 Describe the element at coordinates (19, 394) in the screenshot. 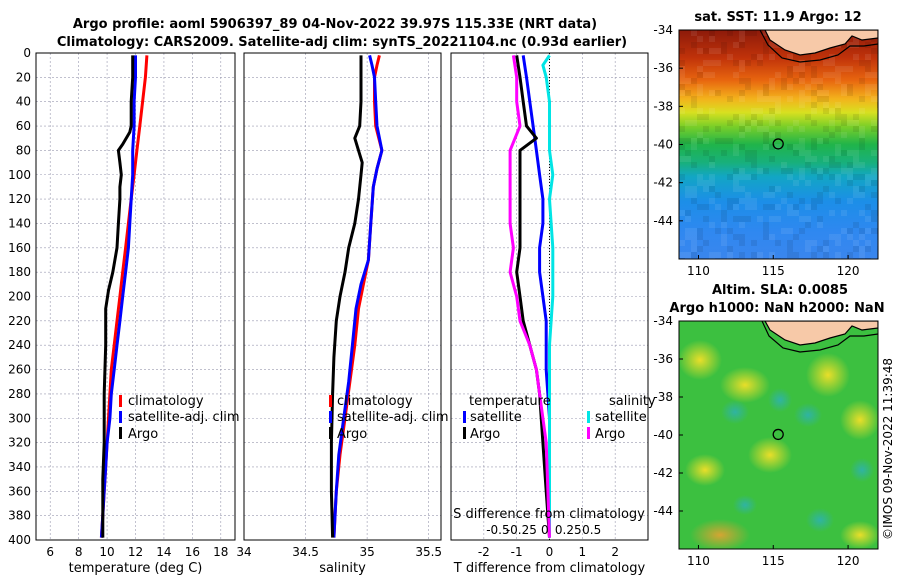

I see `y-tick-label: 280` at that location.